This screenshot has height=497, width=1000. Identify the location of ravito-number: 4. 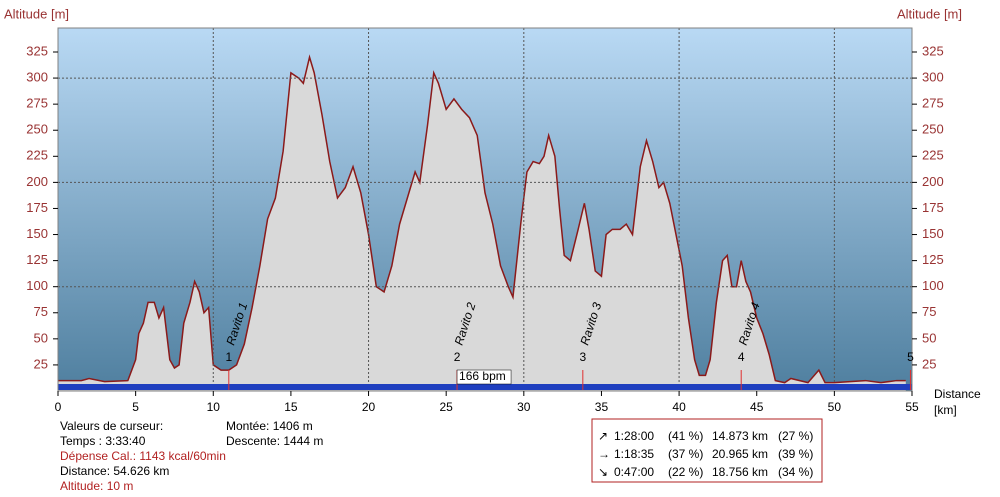
(741, 357).